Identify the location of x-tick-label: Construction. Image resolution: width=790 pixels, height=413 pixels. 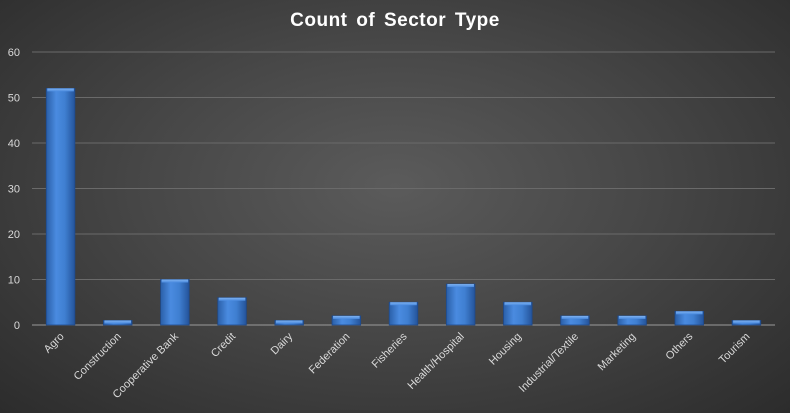
(98, 357).